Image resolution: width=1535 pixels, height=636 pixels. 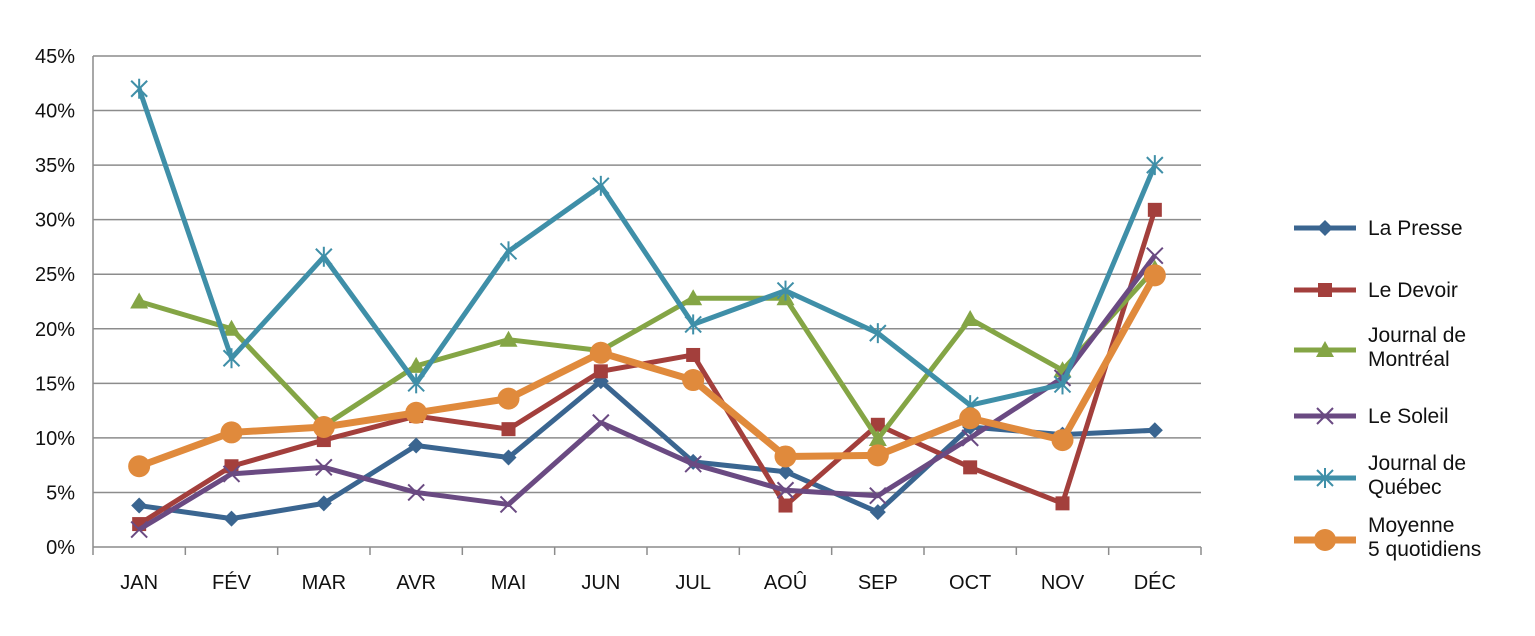 What do you see at coordinates (785, 582) in the screenshot?
I see `x-tick-label: AOÛ` at bounding box center [785, 582].